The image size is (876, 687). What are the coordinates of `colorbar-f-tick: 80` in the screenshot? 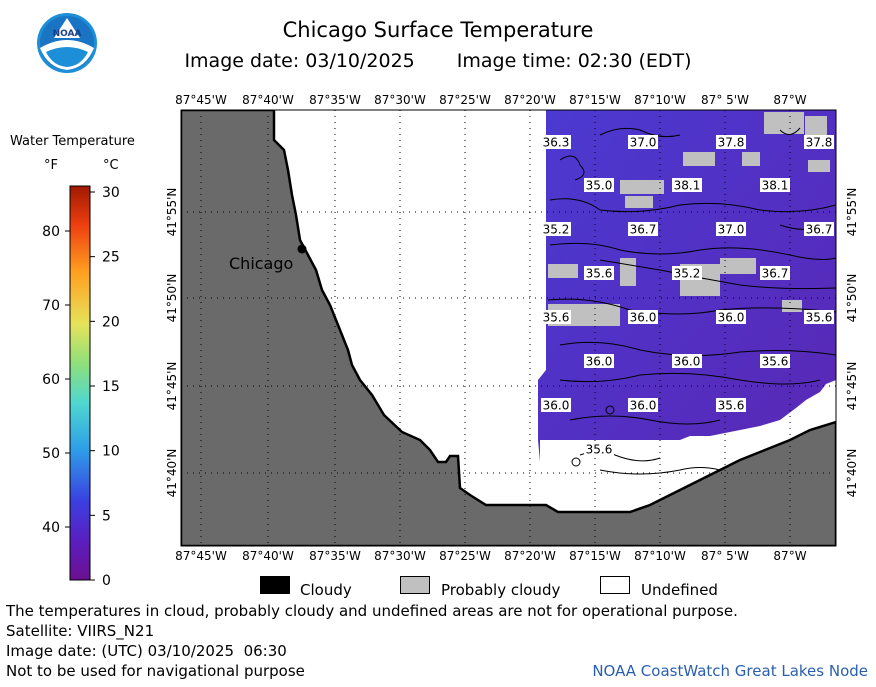 It's located at (51, 232).